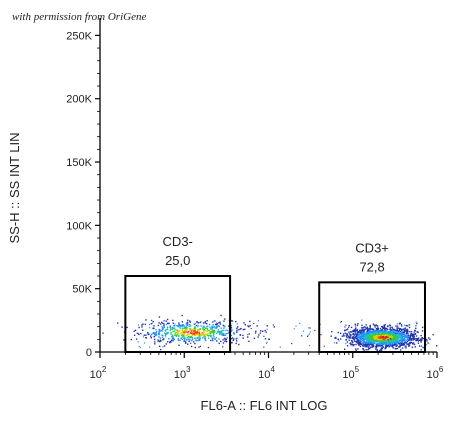 This screenshot has width=450, height=425. What do you see at coordinates (83, 194) in the screenshot?
I see `y-axis-ticks: 0 50K 100K 150K 200K 250K` at bounding box center [83, 194].